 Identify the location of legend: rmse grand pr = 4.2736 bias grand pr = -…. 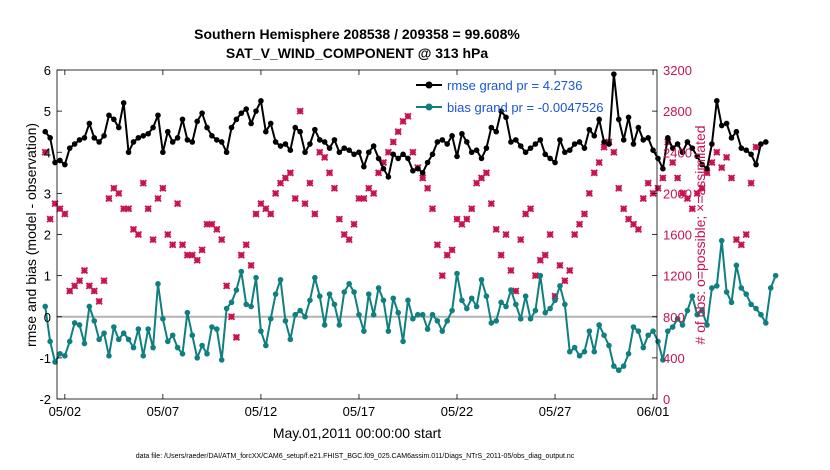
(509, 96).